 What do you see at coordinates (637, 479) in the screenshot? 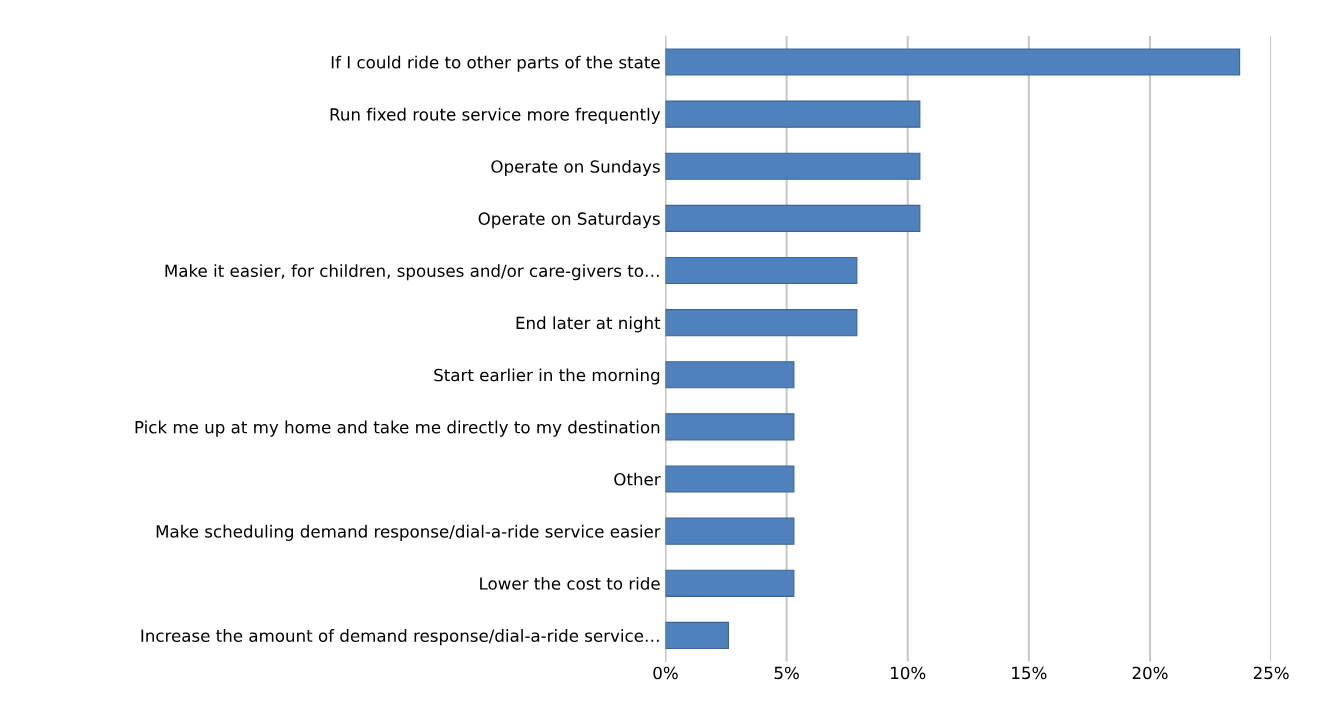
I see `y-tick-label: Other` at bounding box center [637, 479].